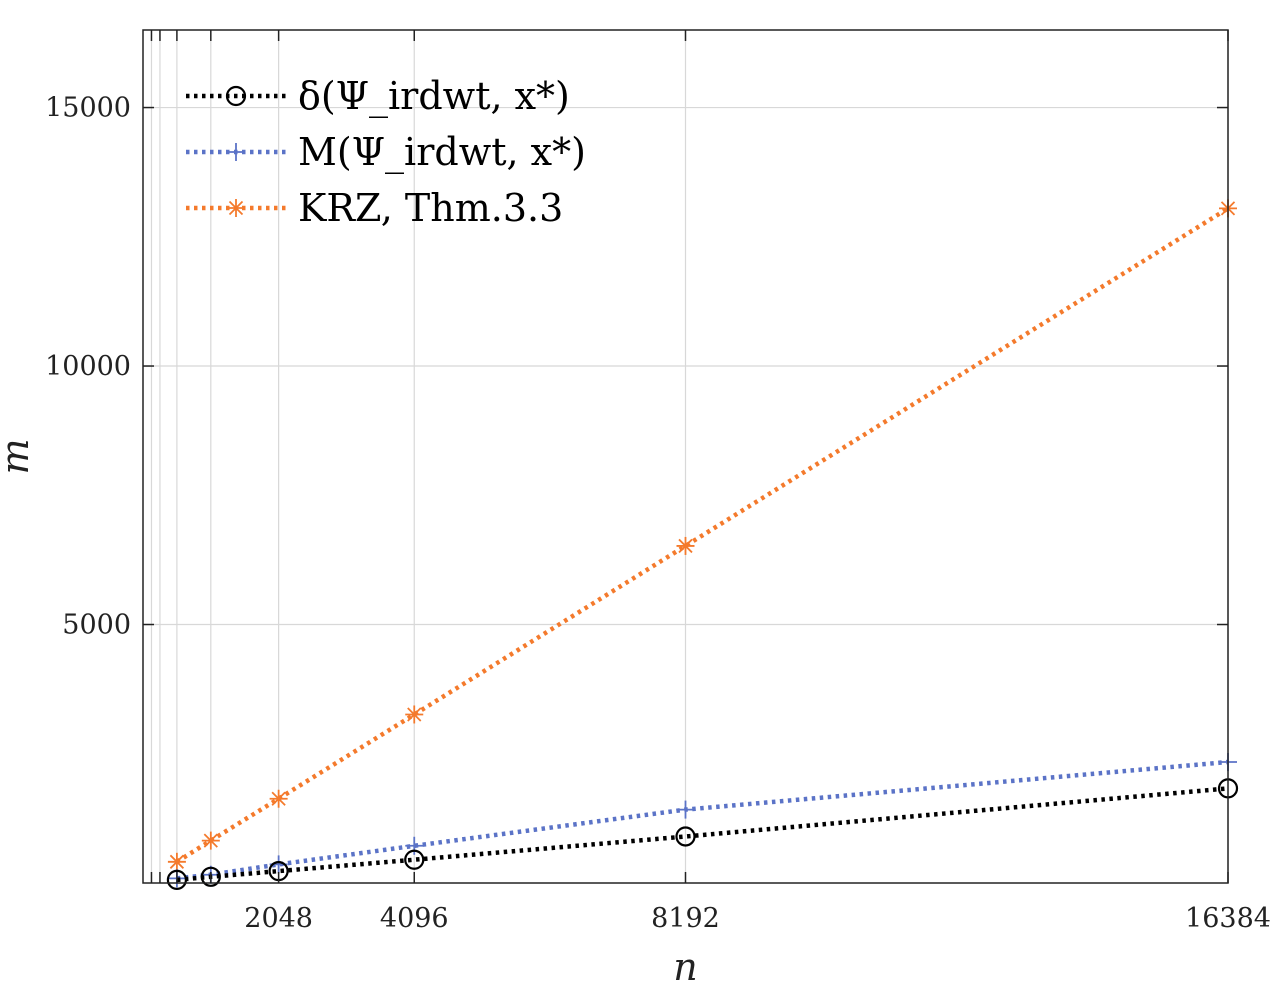  What do you see at coordinates (685, 967) in the screenshot?
I see `x-axis-label: n` at bounding box center [685, 967].